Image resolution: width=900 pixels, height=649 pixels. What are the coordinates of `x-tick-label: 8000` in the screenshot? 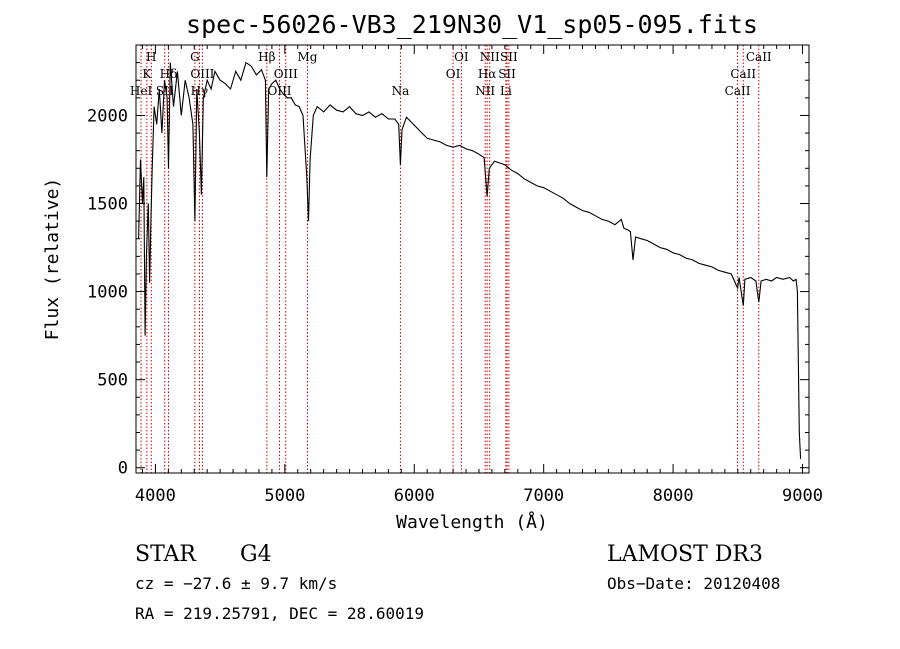 It's located at (673, 496).